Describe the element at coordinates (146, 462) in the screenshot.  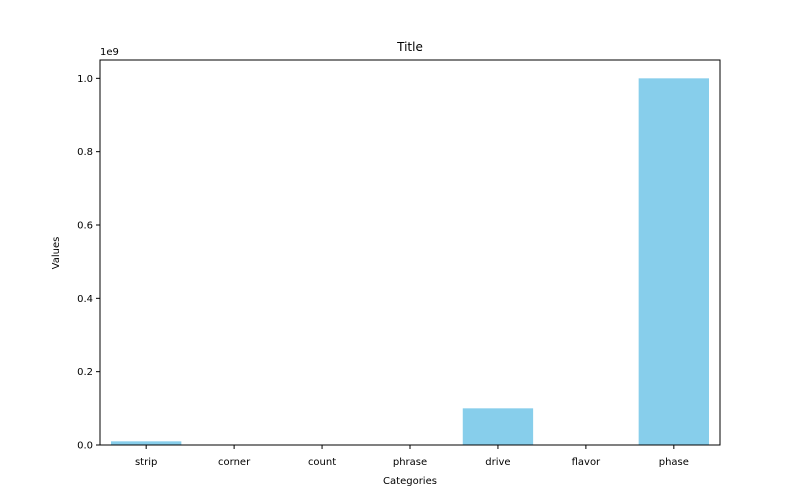
I see `x-tick-label-strip: strip` at that location.